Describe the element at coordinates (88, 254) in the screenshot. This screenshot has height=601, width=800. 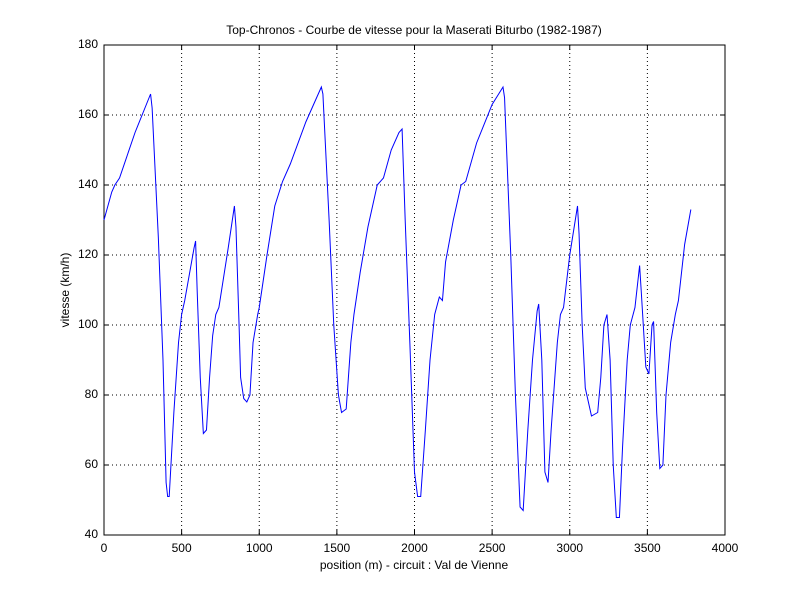
I see `y-tick-label: 120` at that location.